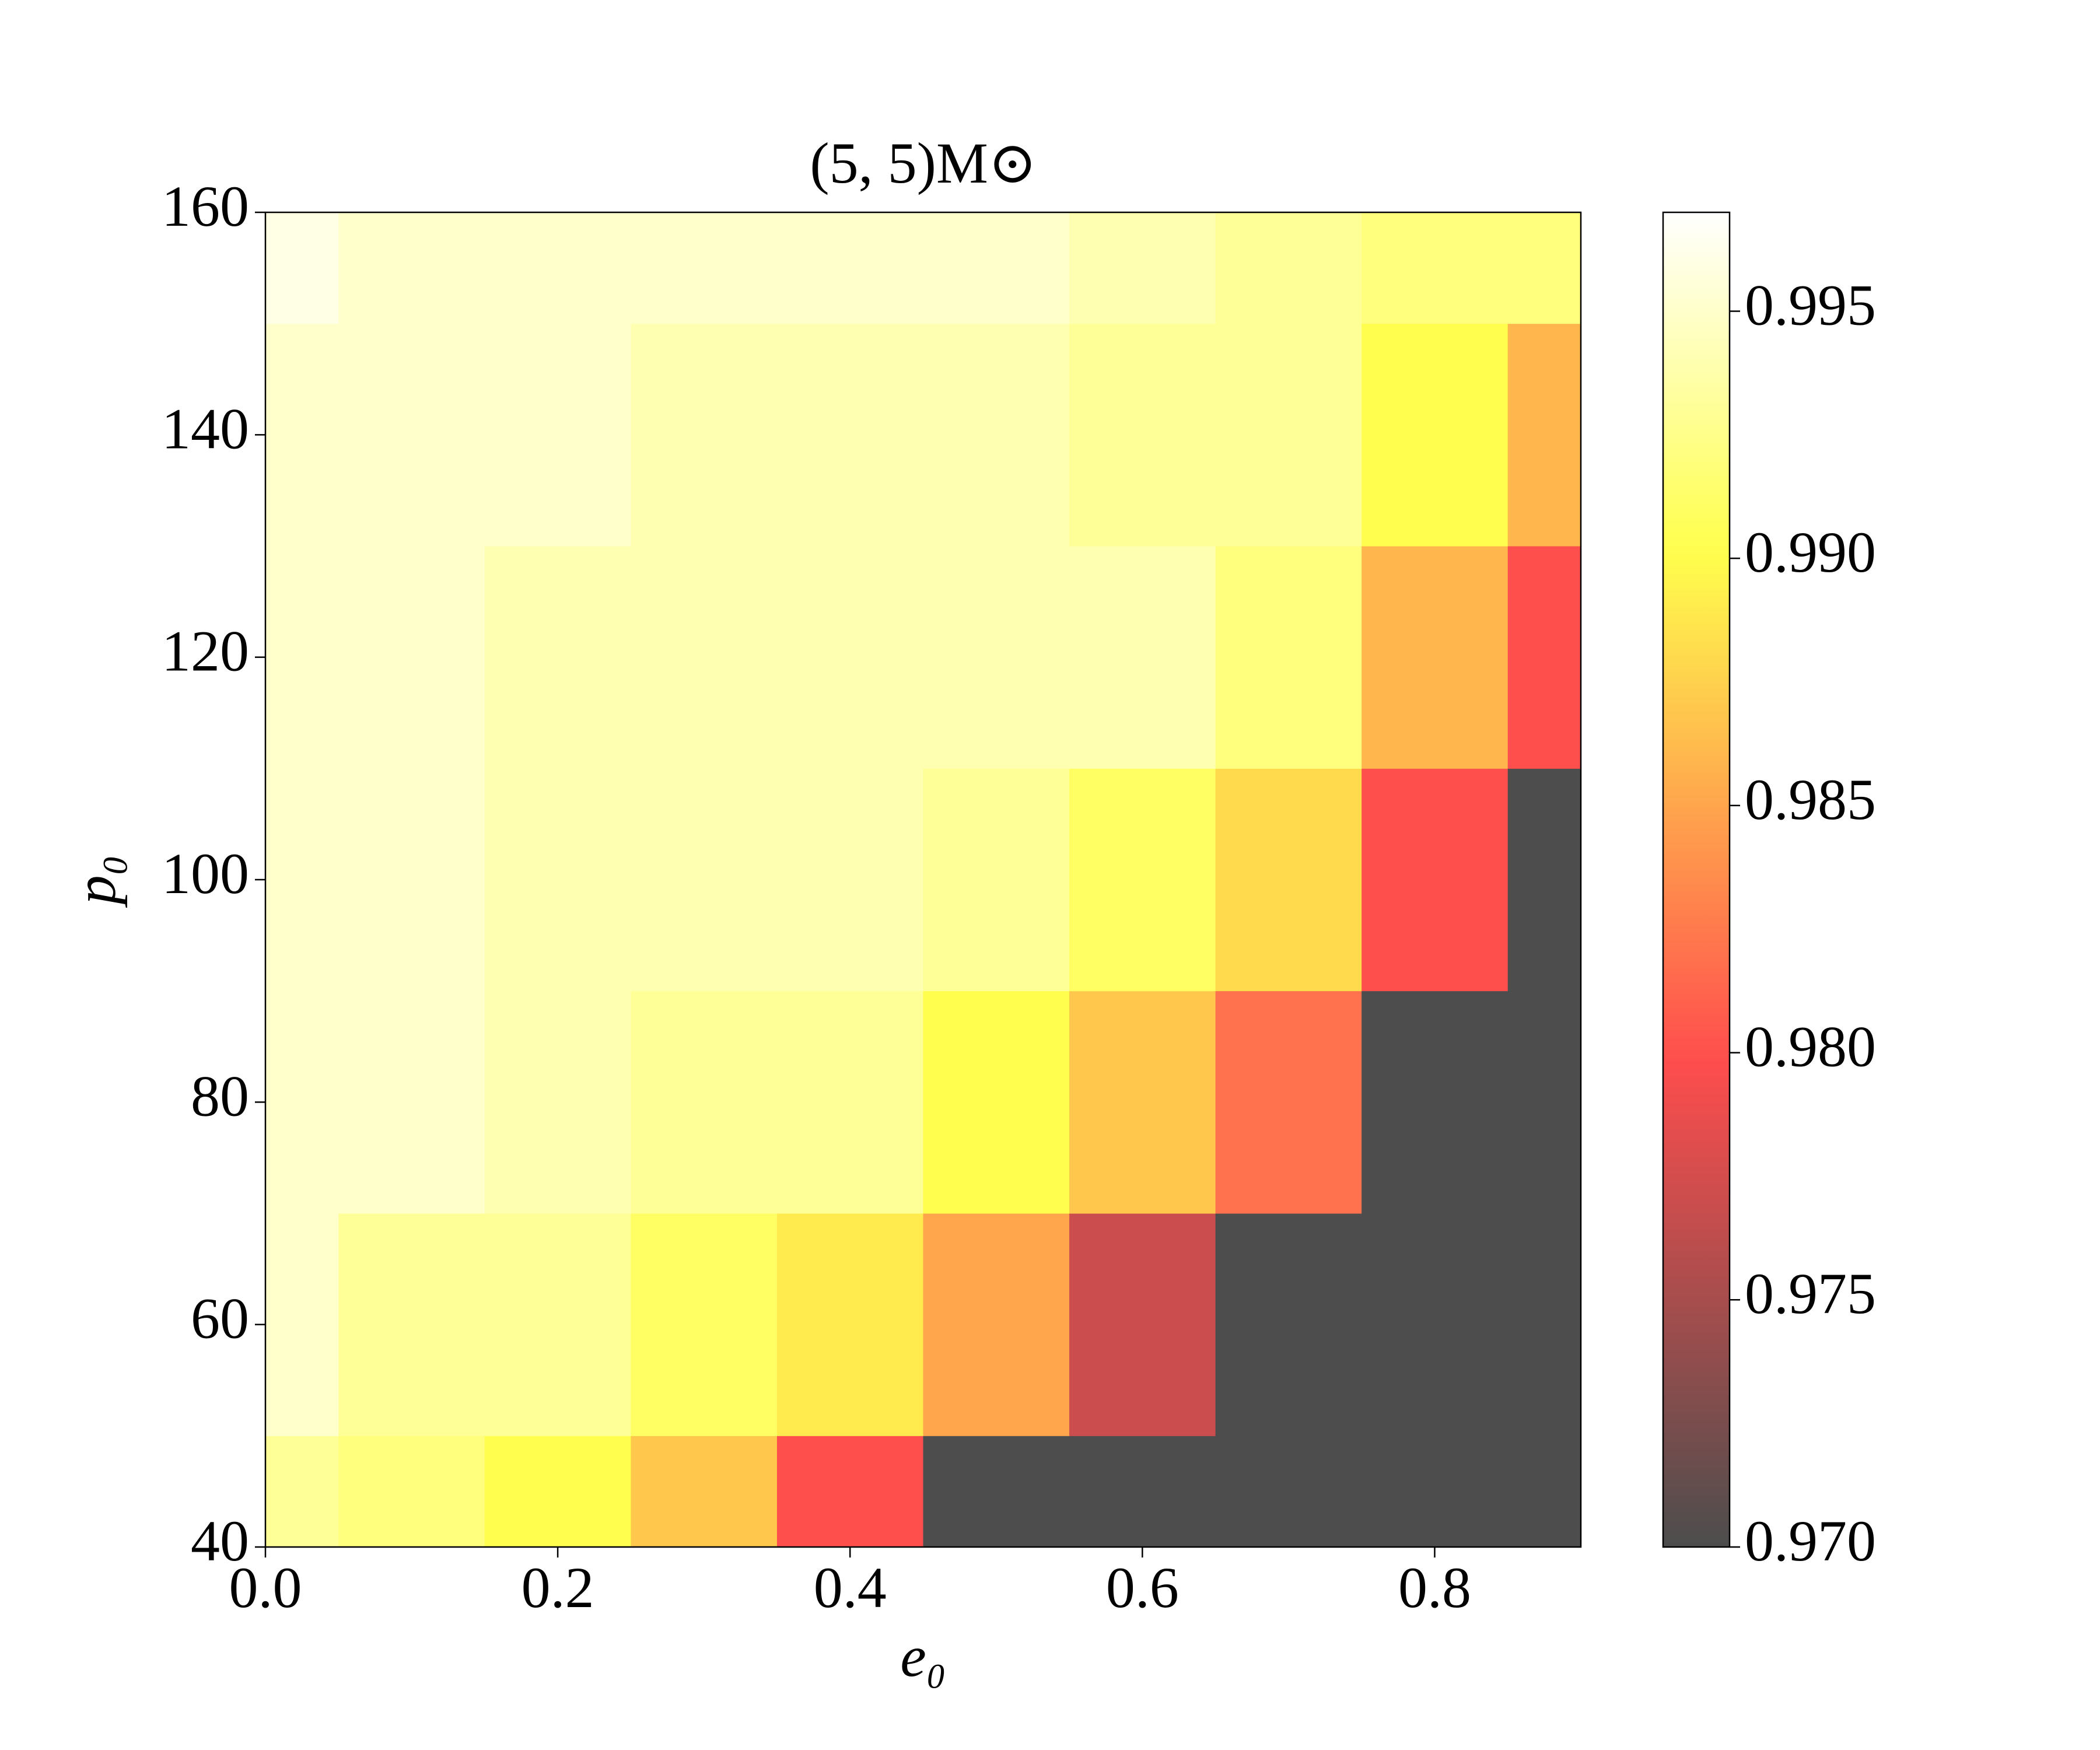 The width and height of the screenshot is (2100, 1750). I want to click on x-tick-label: 0.6, so click(1142, 1587).